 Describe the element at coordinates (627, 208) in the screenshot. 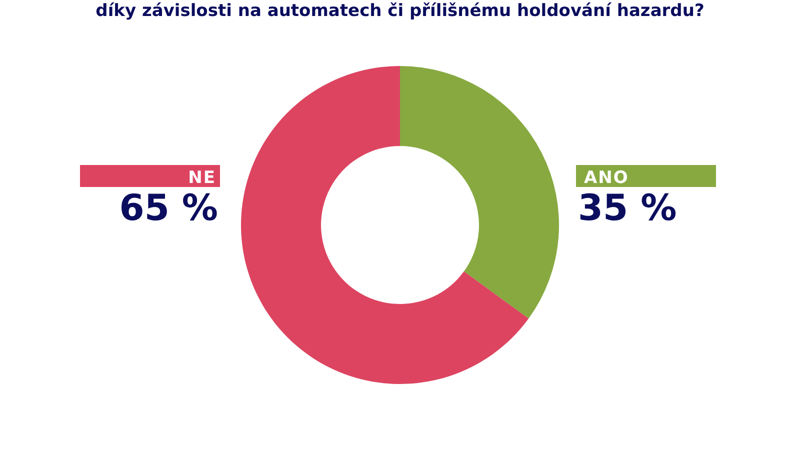

I see `data-label: 35 %` at that location.